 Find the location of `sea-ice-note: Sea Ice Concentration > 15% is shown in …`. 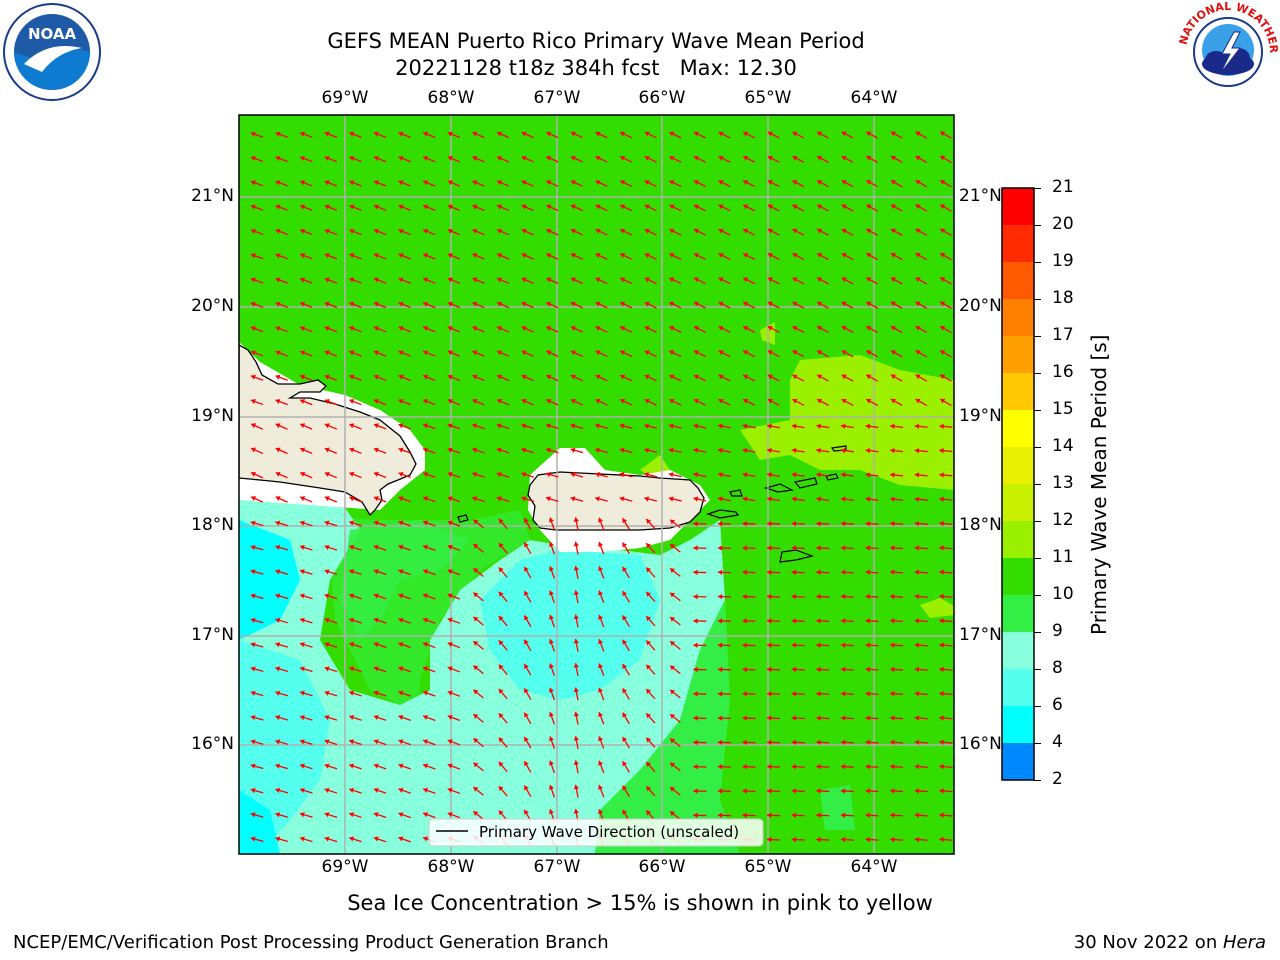

sea-ice-note: Sea Ice Concentration > 15% is shown in … is located at coordinates (640, 903).